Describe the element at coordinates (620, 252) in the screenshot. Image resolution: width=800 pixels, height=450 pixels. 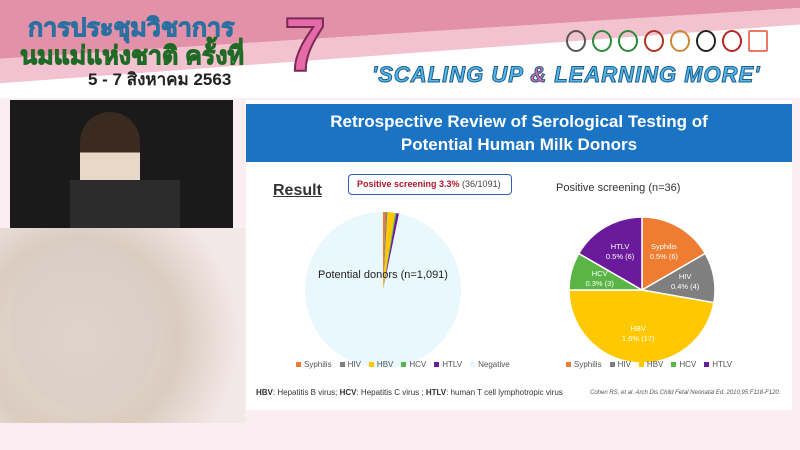
I see `slice-label: HTLV 0.5% (6)` at that location.